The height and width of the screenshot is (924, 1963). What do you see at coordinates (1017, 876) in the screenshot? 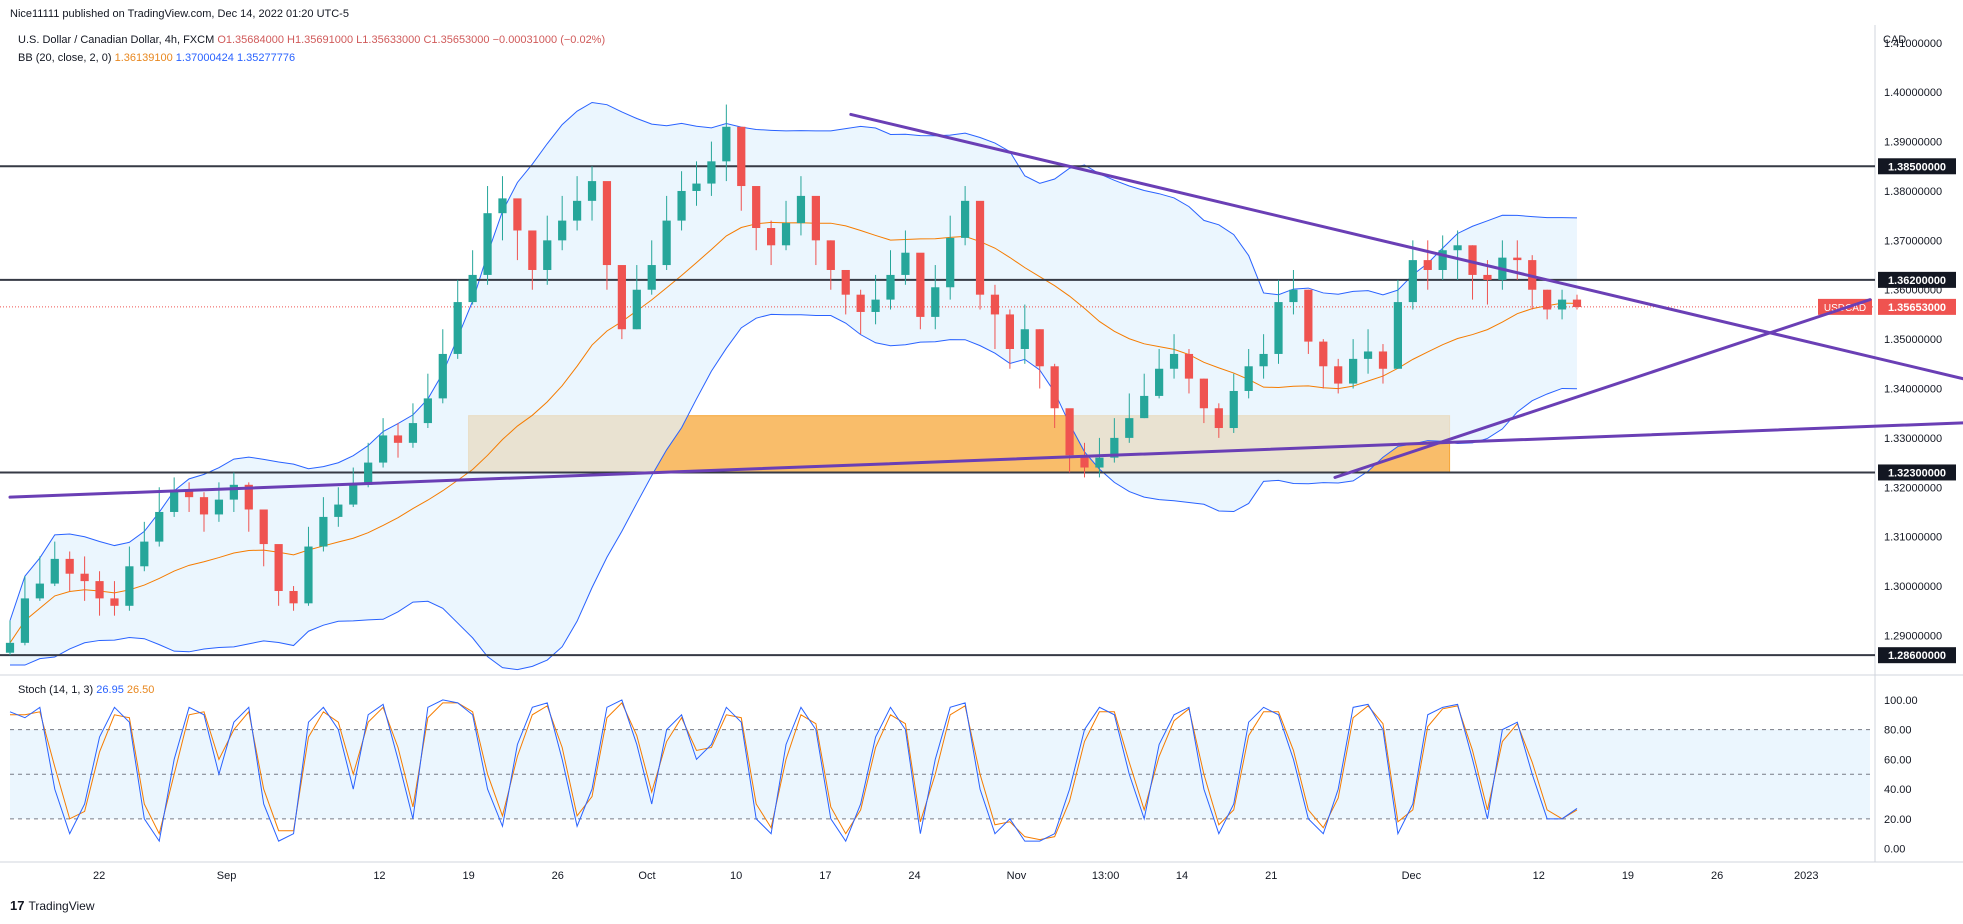
I see `time-tick-label: Nov` at bounding box center [1017, 876].